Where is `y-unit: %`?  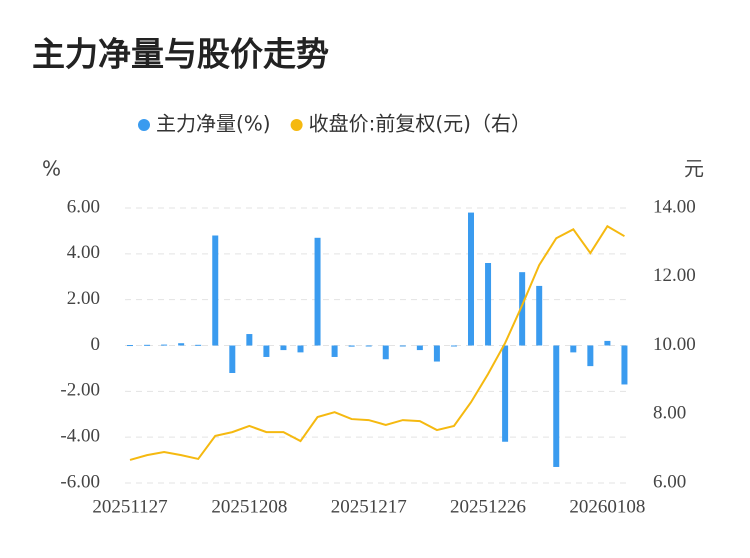 y-unit: % is located at coordinates (51, 169).